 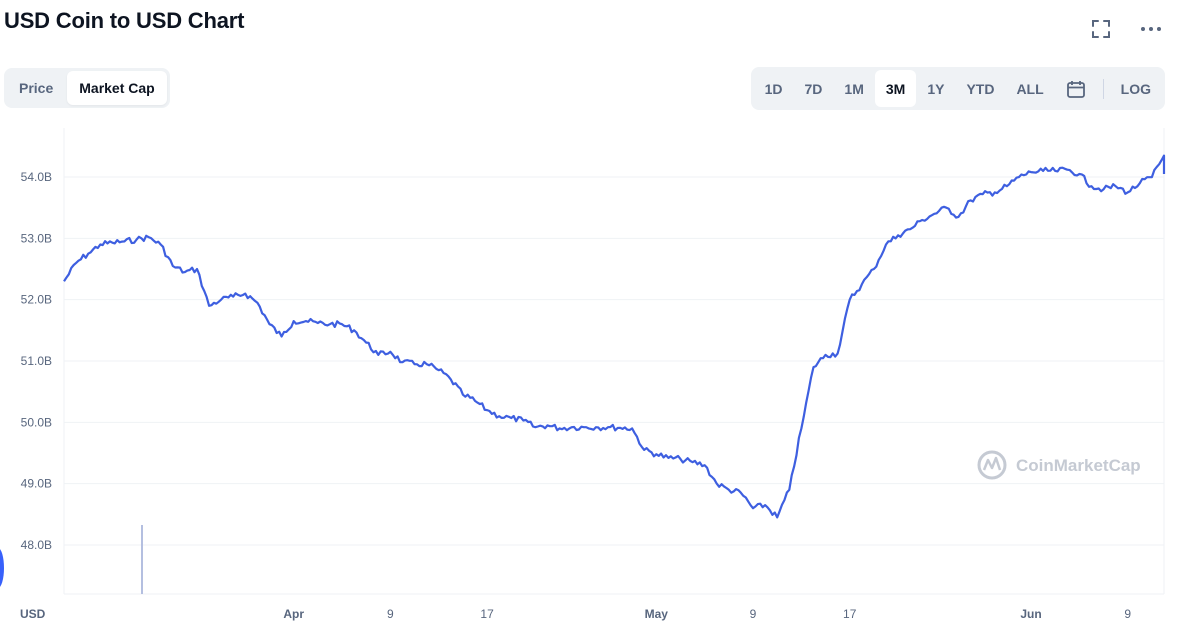 What do you see at coordinates (124, 20) in the screenshot?
I see `page-title: USD Coin to USD Chart` at bounding box center [124, 20].